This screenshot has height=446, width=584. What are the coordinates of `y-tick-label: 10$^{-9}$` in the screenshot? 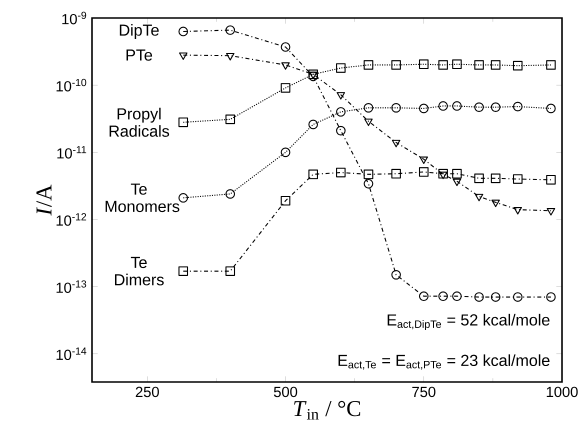 It's located at (74, 18).